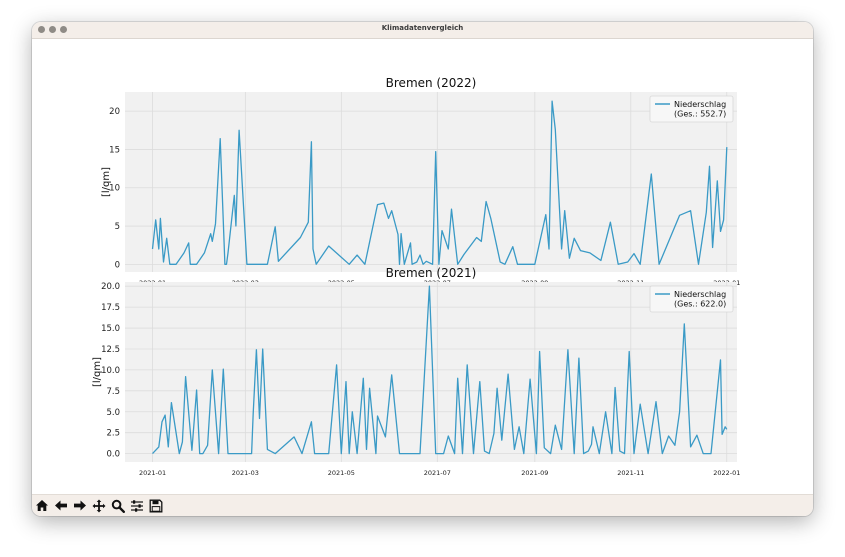  What do you see at coordinates (114, 150) in the screenshot?
I see `y-tick-label: 15` at bounding box center [114, 150].